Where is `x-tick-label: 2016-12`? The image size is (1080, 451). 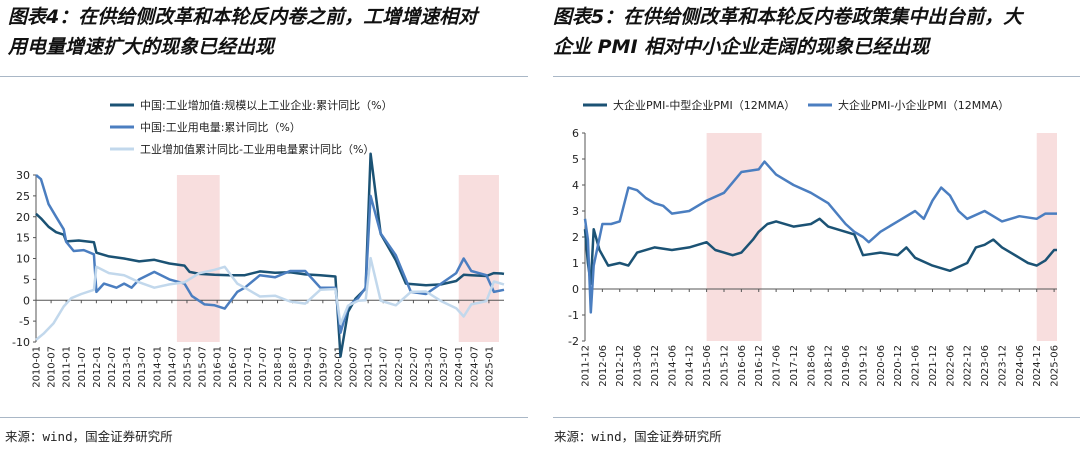 x-tick-label: 2016-12 is located at coordinates (759, 366).